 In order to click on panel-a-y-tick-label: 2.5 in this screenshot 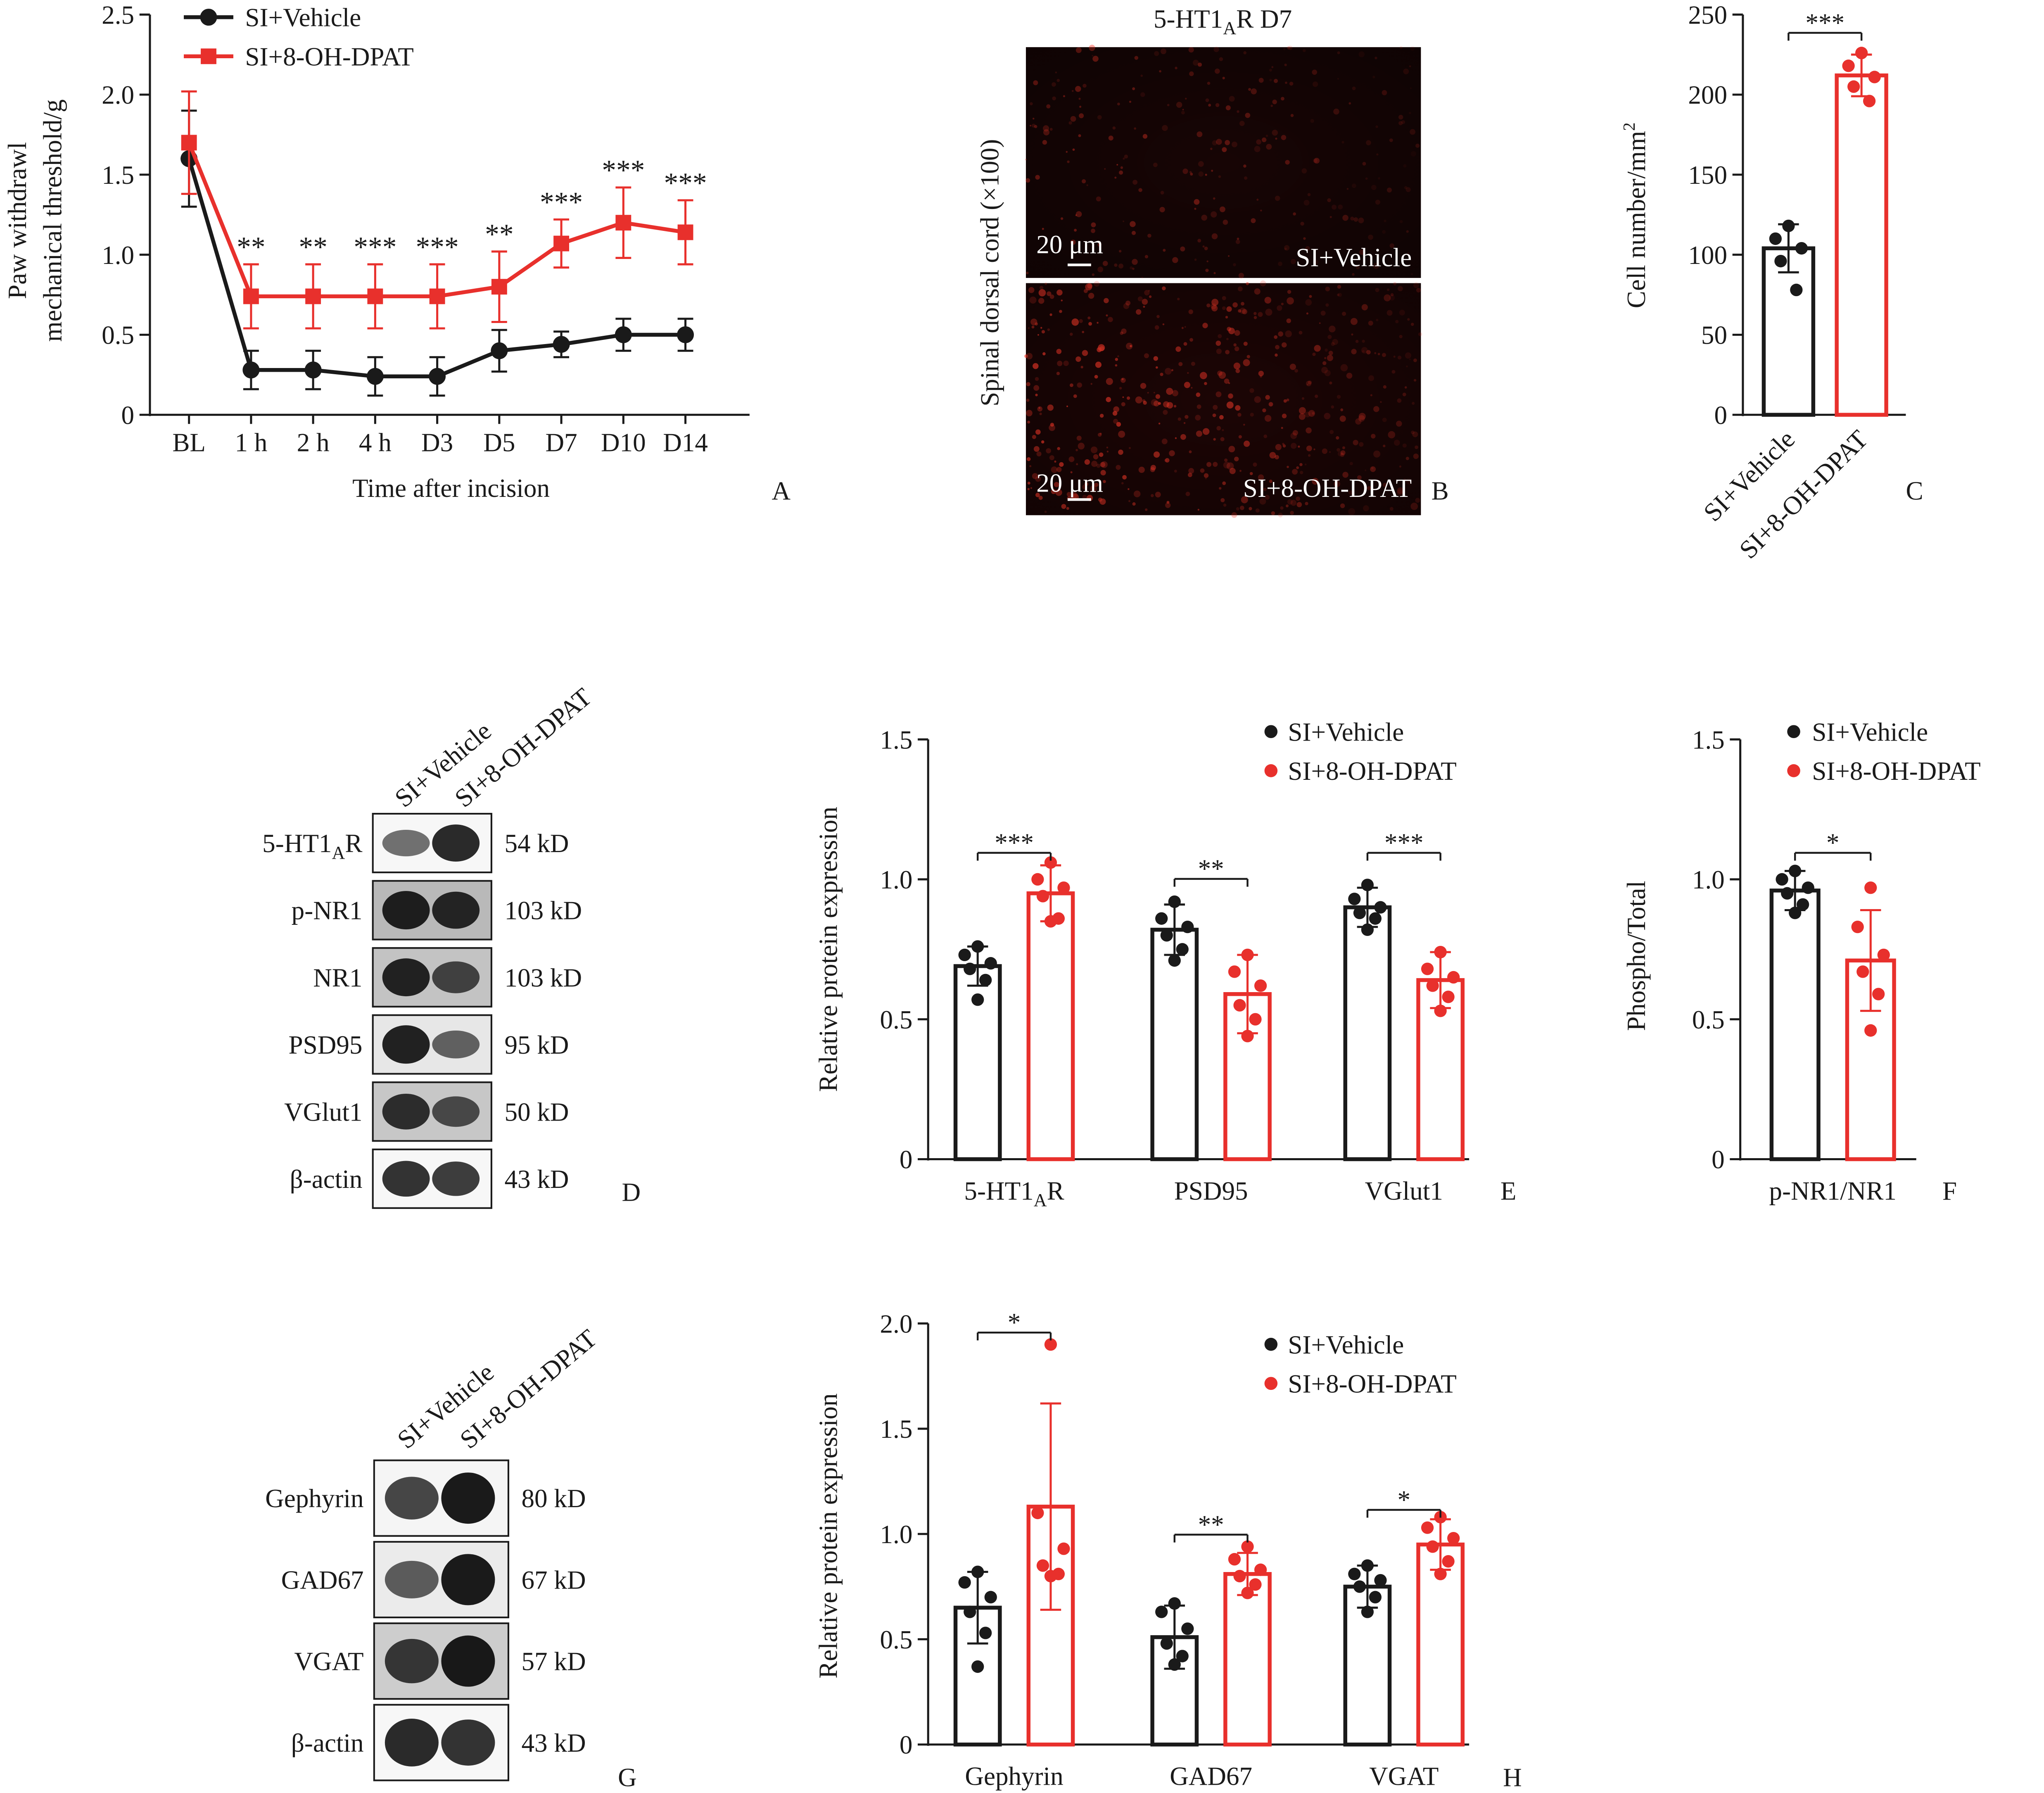, I will do `click(118, 14)`.